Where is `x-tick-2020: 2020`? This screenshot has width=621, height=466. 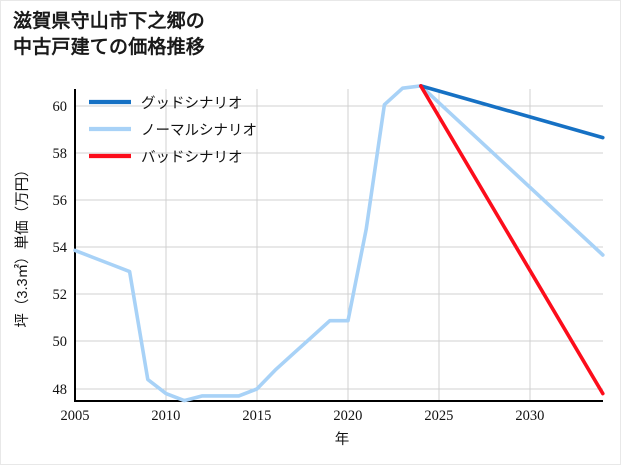
x-tick-2020: 2020 is located at coordinates (347, 416).